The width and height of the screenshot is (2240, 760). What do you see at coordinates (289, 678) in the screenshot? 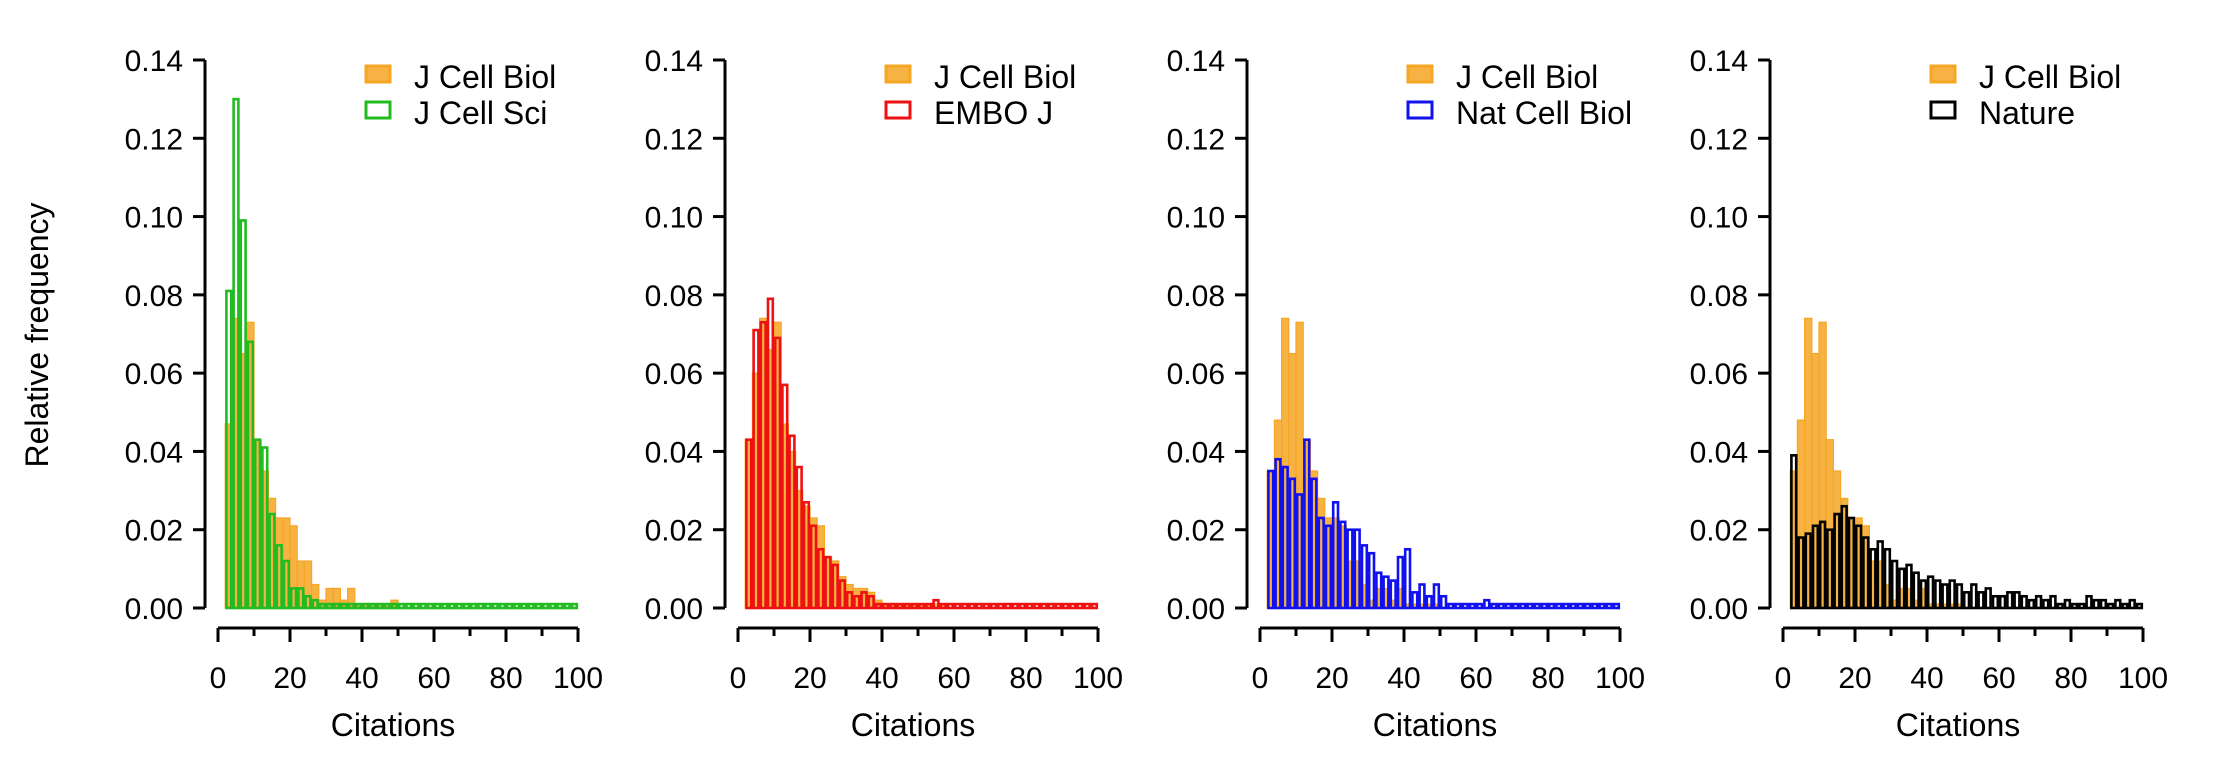
I see `x-tick-label: 20` at bounding box center [289, 678].